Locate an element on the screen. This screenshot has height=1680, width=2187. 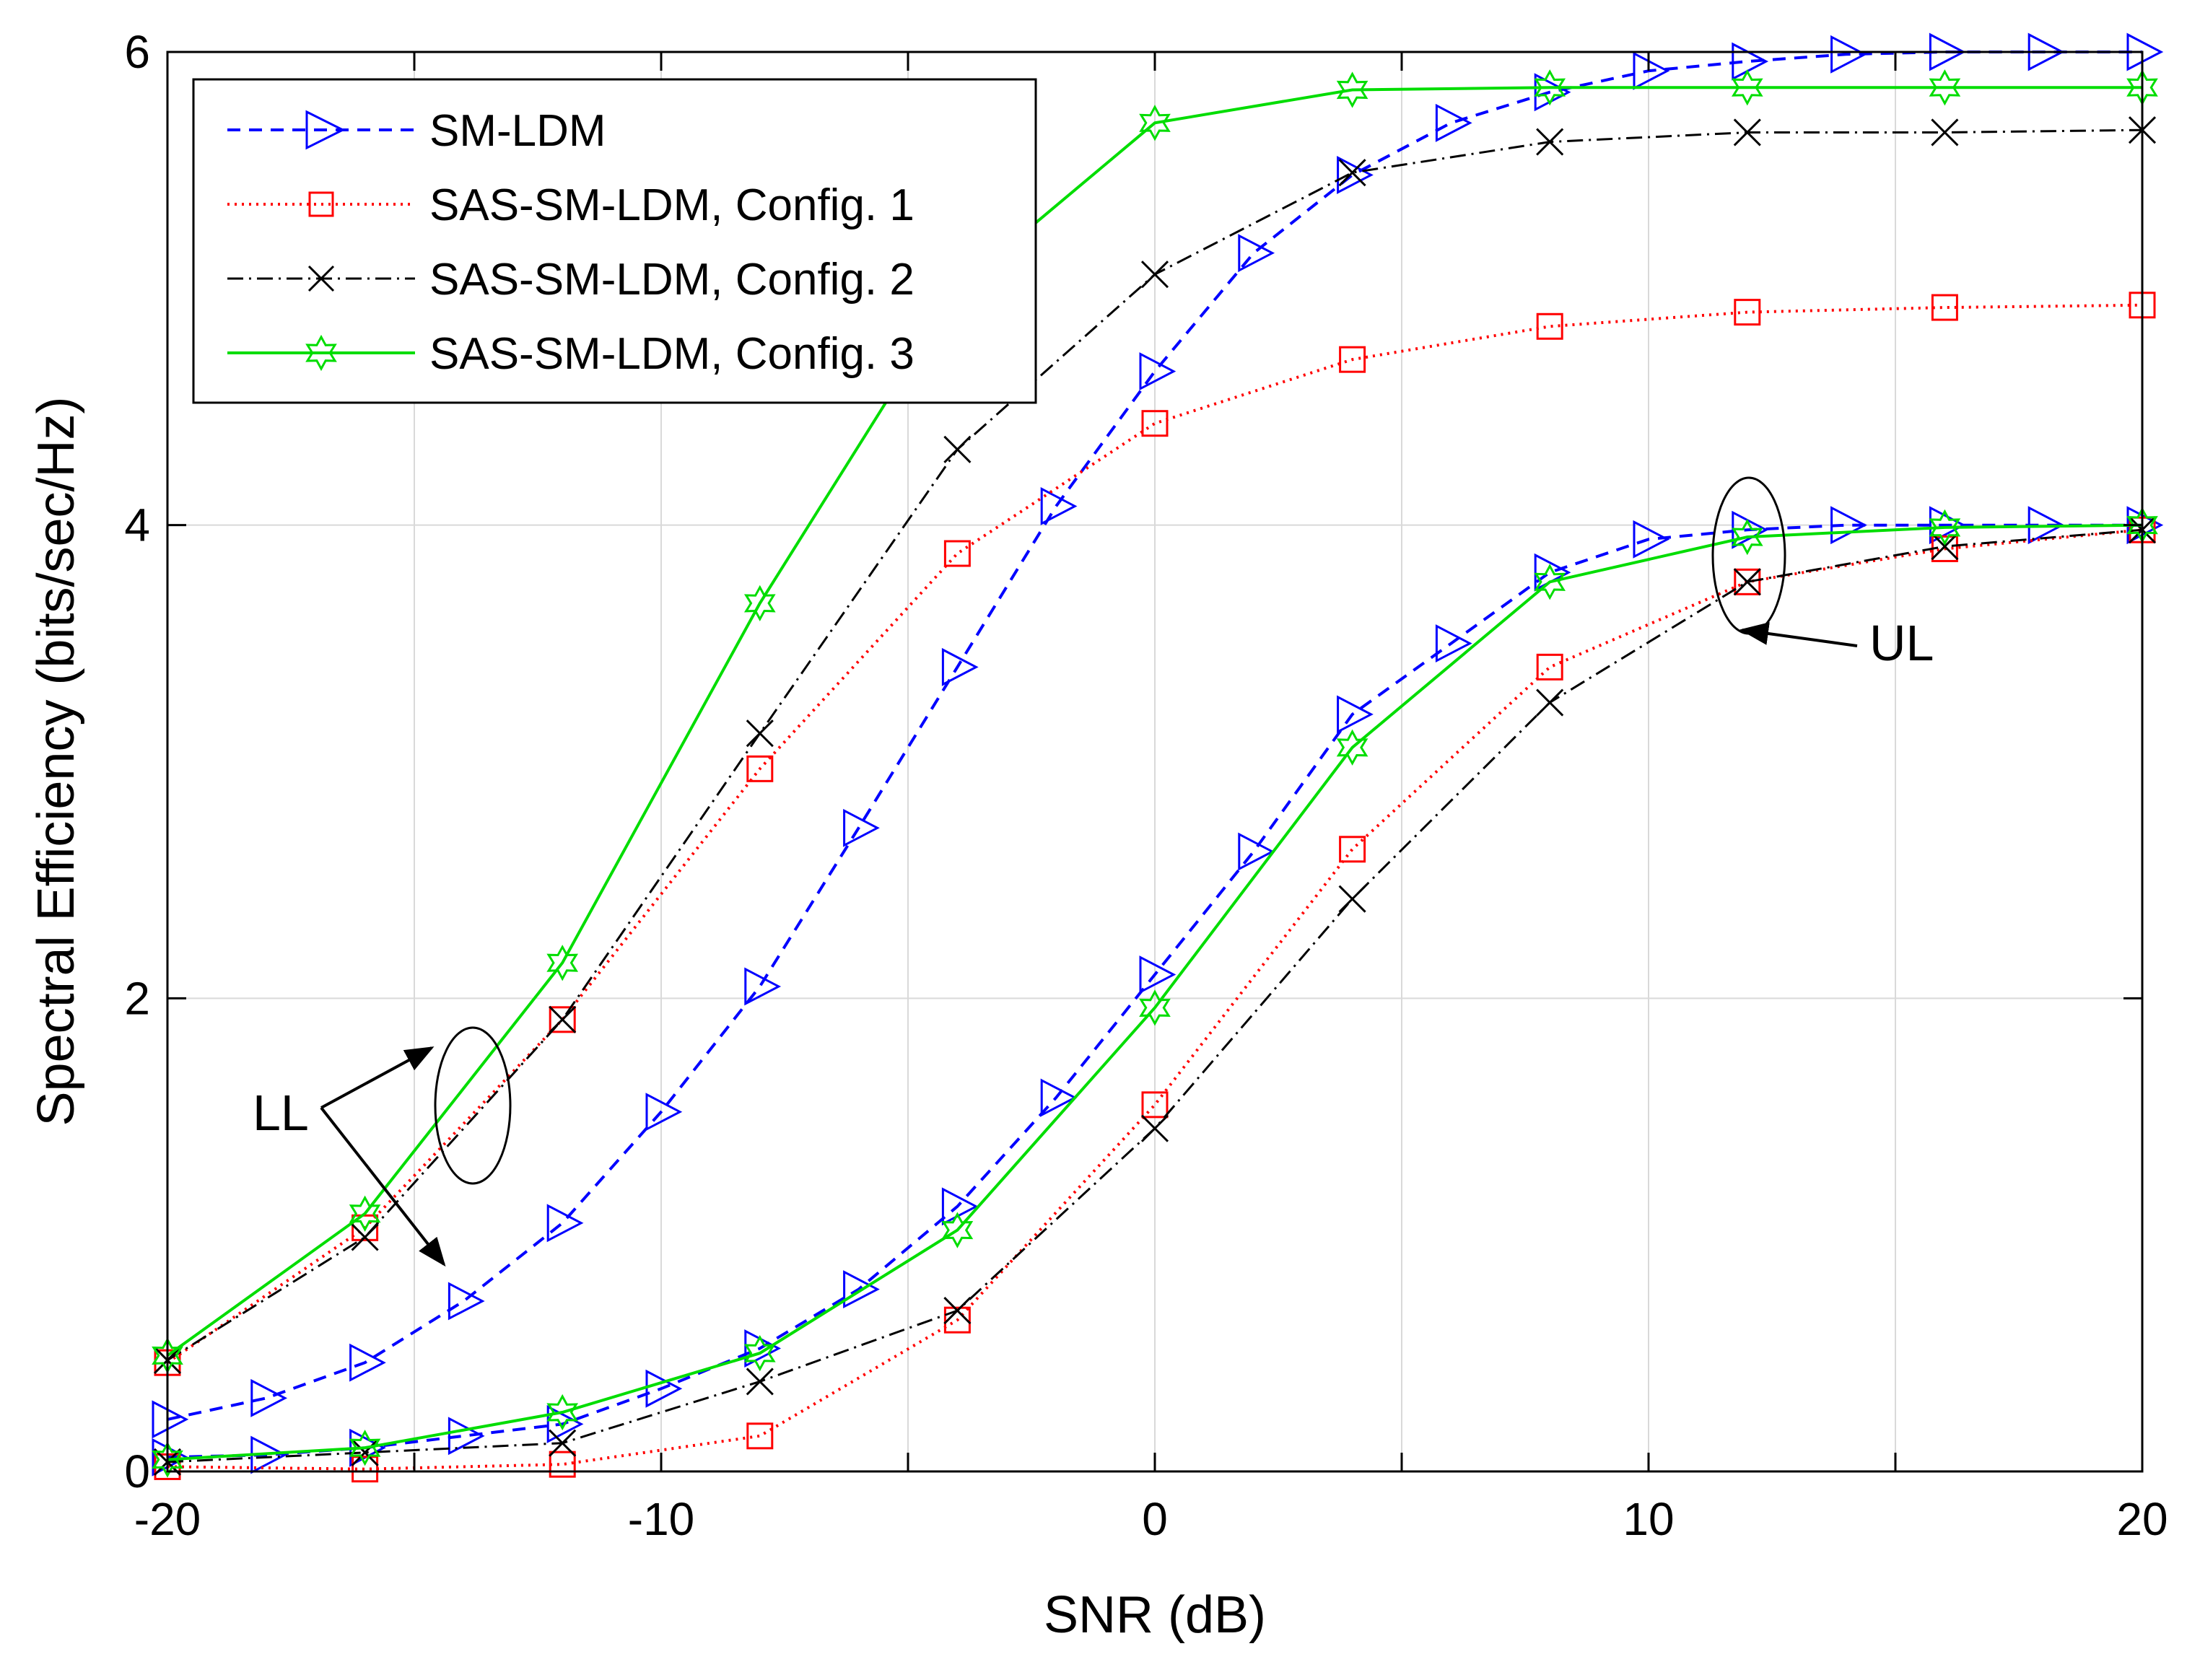
x-tick-label: 20 is located at coordinates (2142, 1519).